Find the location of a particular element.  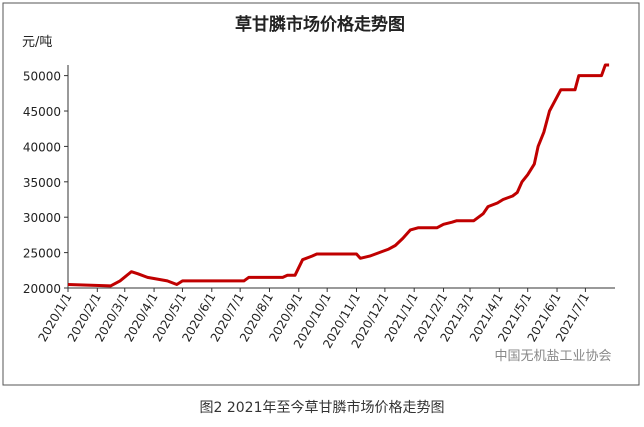

y-tick-label: 40000 is located at coordinates (42, 147).